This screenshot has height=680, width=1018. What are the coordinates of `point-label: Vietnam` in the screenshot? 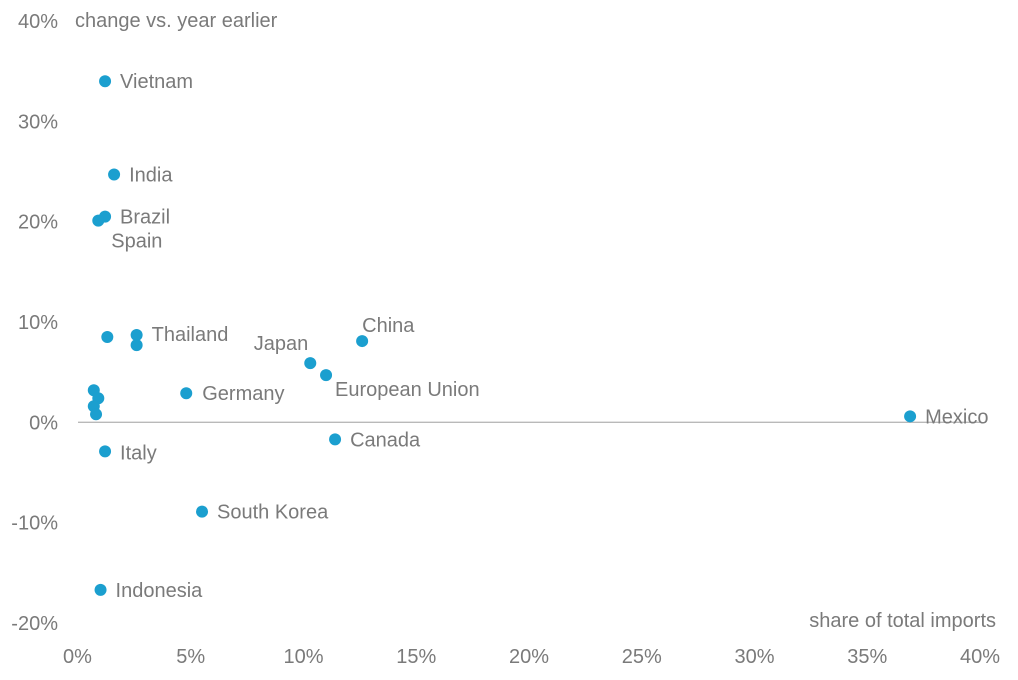 It's located at (156, 82).